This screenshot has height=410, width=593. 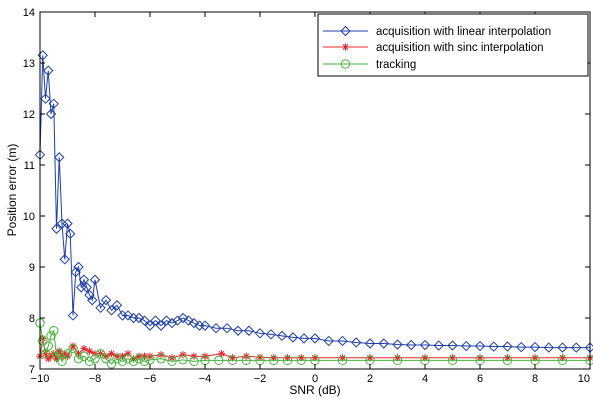 I want to click on y-tick-label: 7, so click(x=32, y=370).